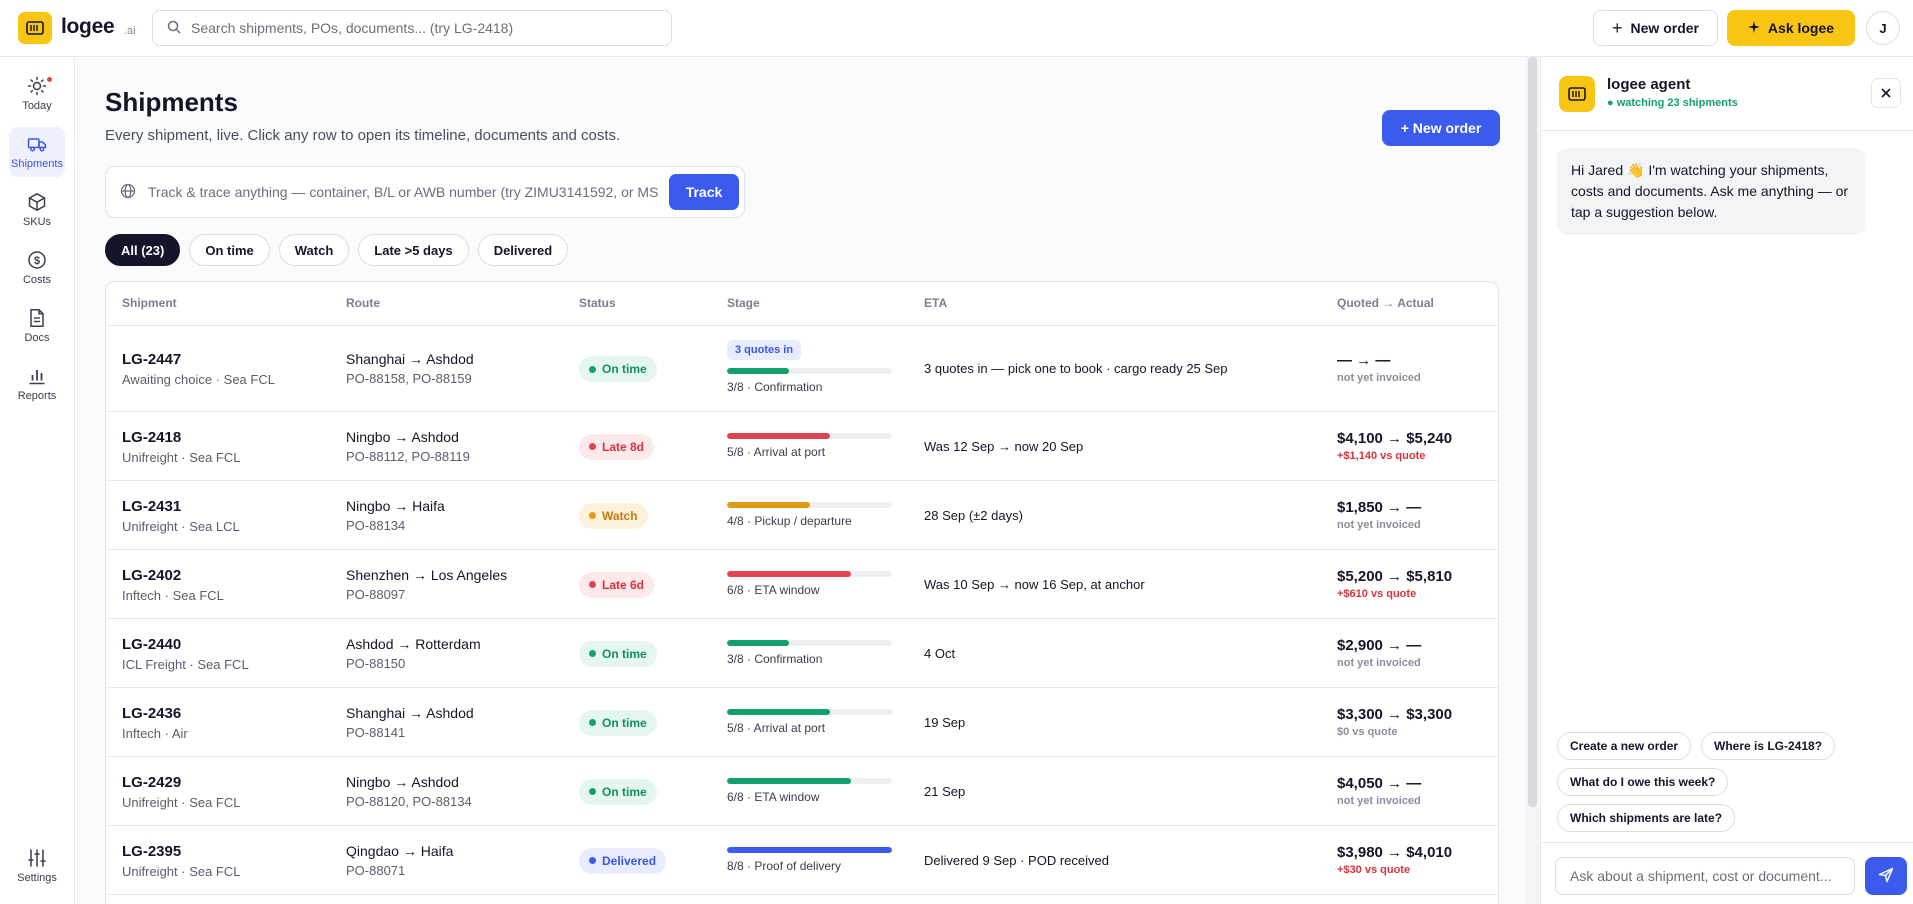 The height and width of the screenshot is (904, 1913). Describe the element at coordinates (35, 28) in the screenshot. I see `logo-icon` at that location.